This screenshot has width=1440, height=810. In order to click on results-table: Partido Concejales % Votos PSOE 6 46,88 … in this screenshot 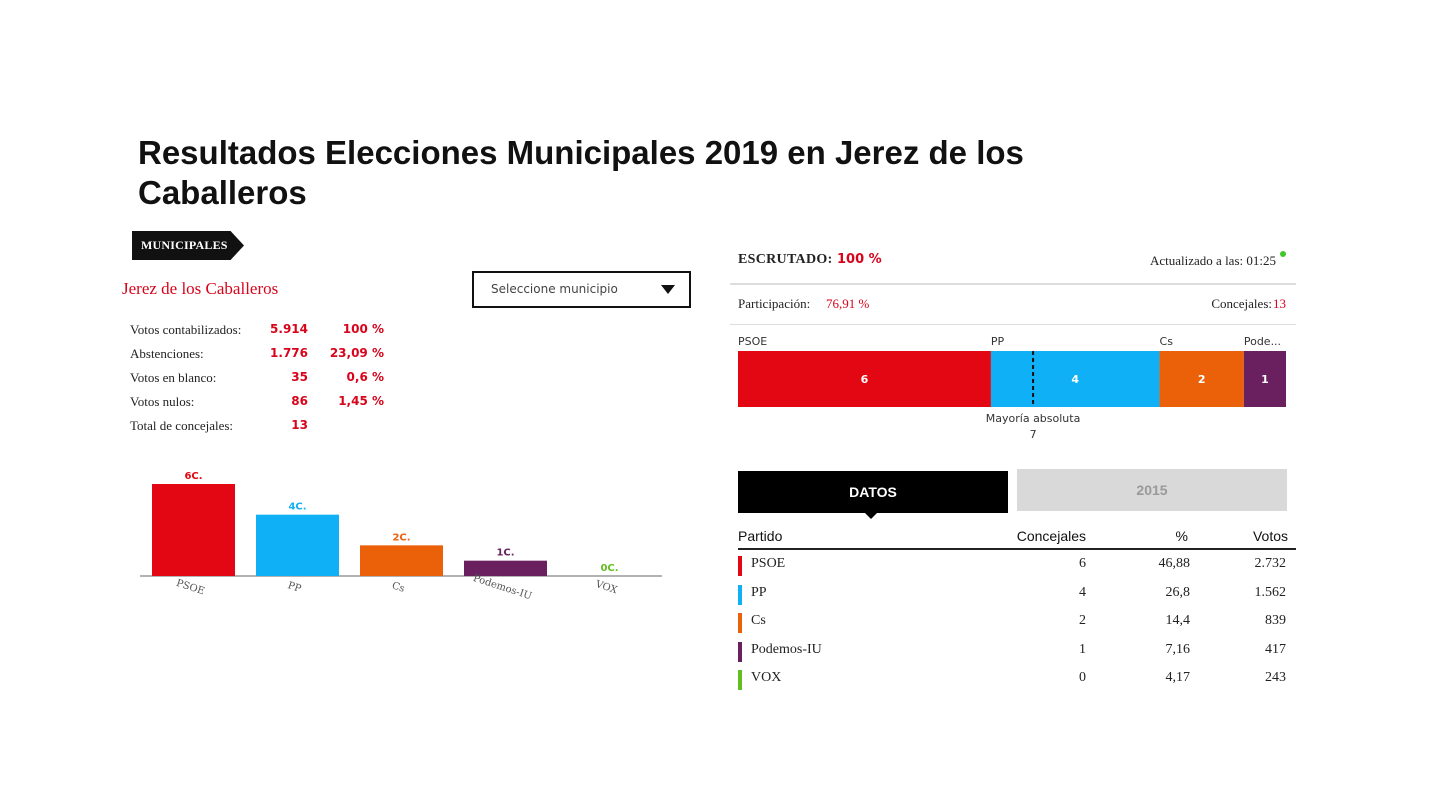, I will do `click(1017, 608)`.